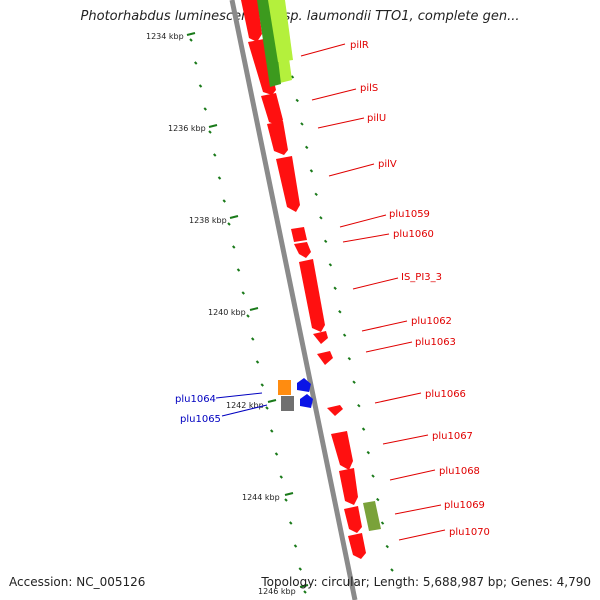  What do you see at coordinates (221, 408) in the screenshot?
I see `gene-labels-left: plu1064 plu1065` at bounding box center [221, 408].